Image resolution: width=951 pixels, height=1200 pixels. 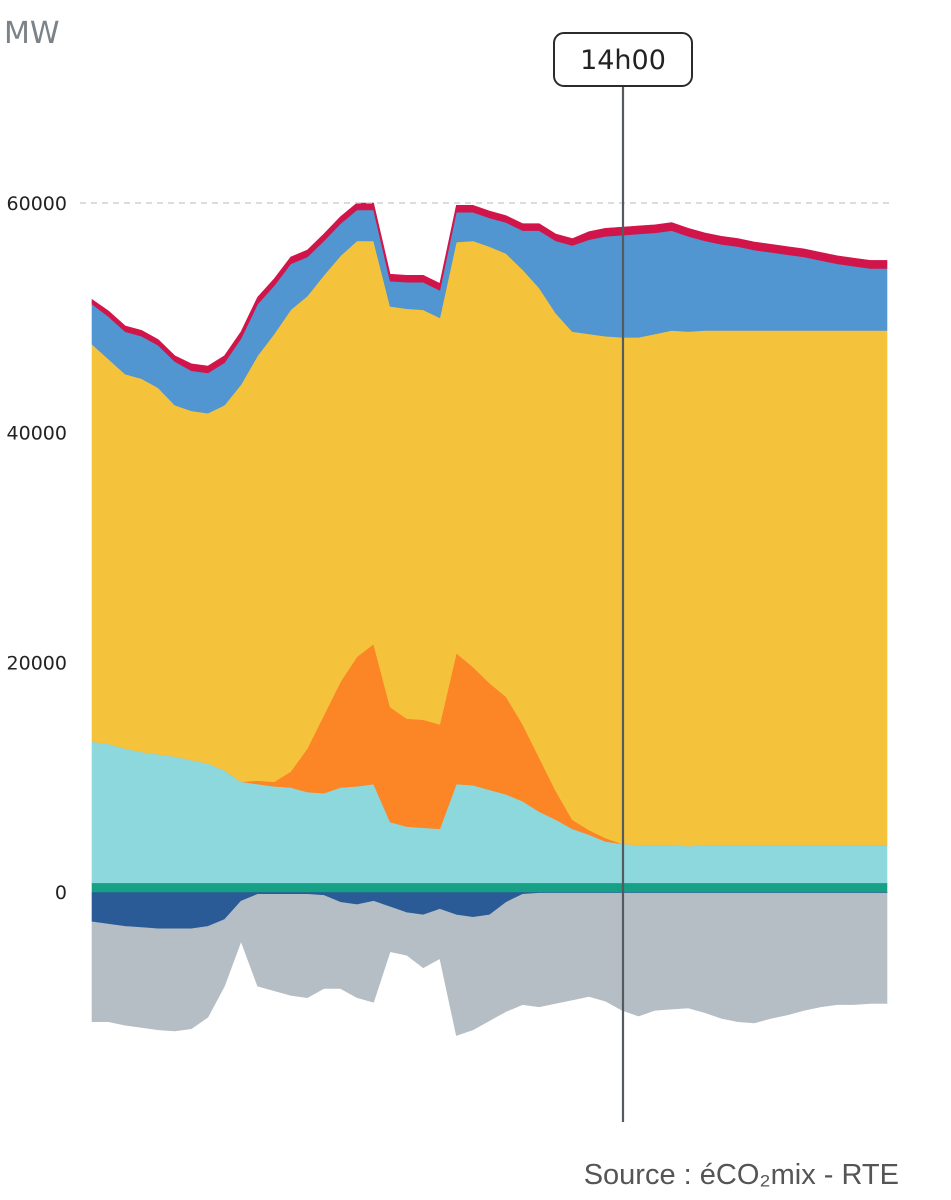 I want to click on positive-area-red, so click(x=489, y=288).